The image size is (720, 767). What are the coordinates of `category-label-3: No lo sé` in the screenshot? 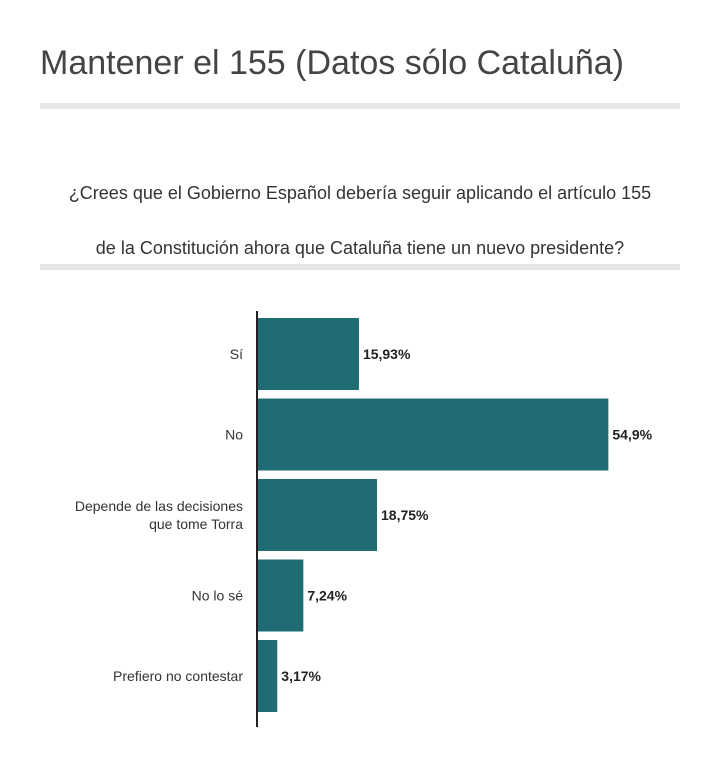 It's located at (218, 596).